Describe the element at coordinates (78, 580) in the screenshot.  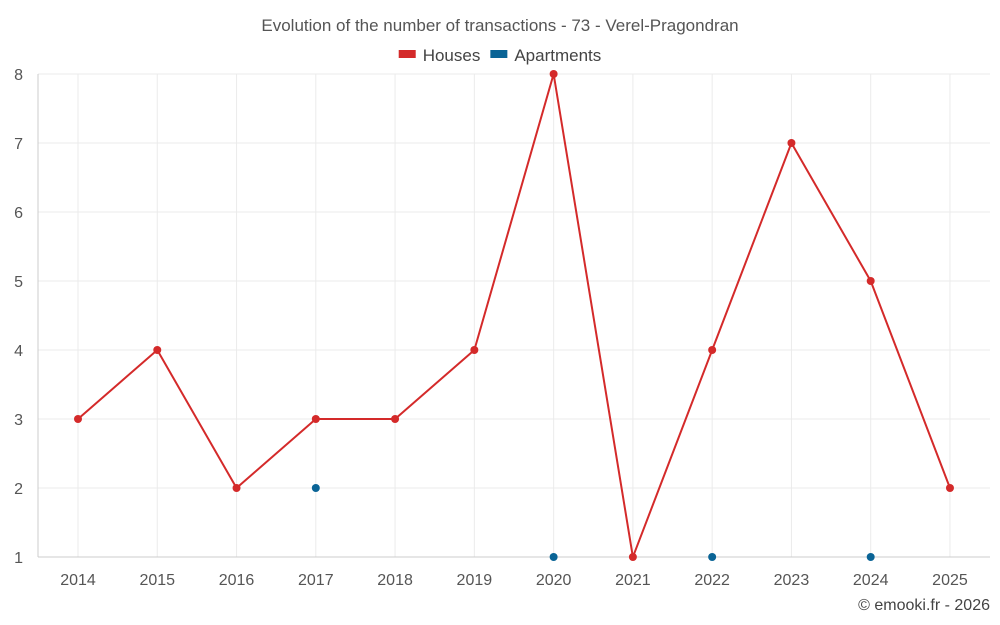
I see `x-tick-label: 2014` at that location.